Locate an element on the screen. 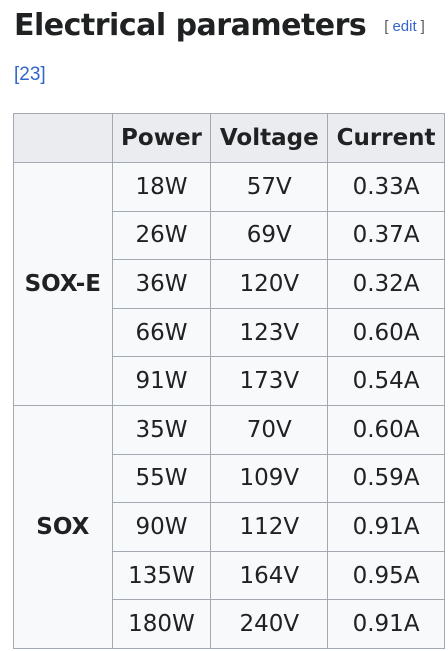 The height and width of the screenshot is (651, 448). power-cell: 35W is located at coordinates (161, 429).